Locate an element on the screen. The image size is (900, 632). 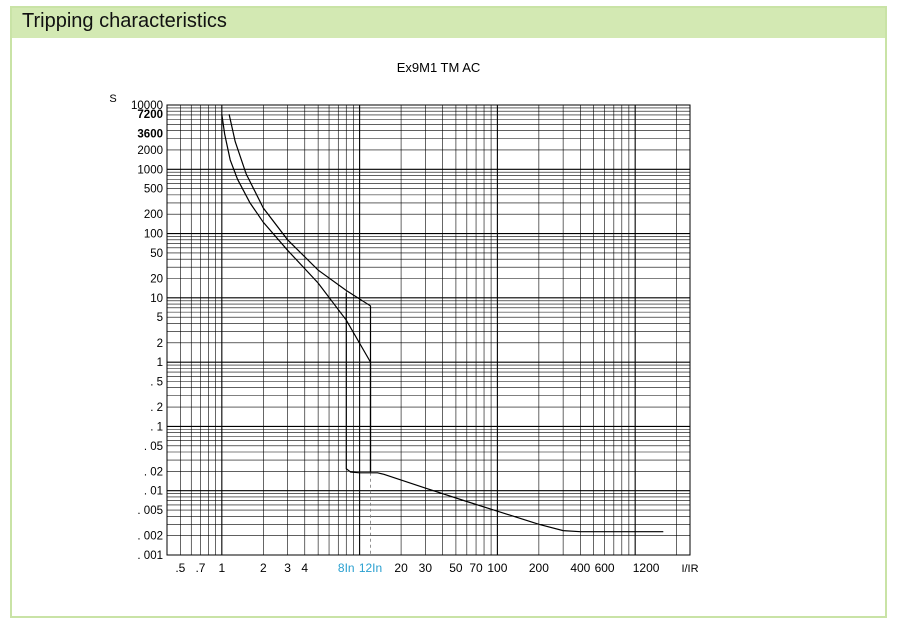
x-tick-label: 3 is located at coordinates (287, 568).